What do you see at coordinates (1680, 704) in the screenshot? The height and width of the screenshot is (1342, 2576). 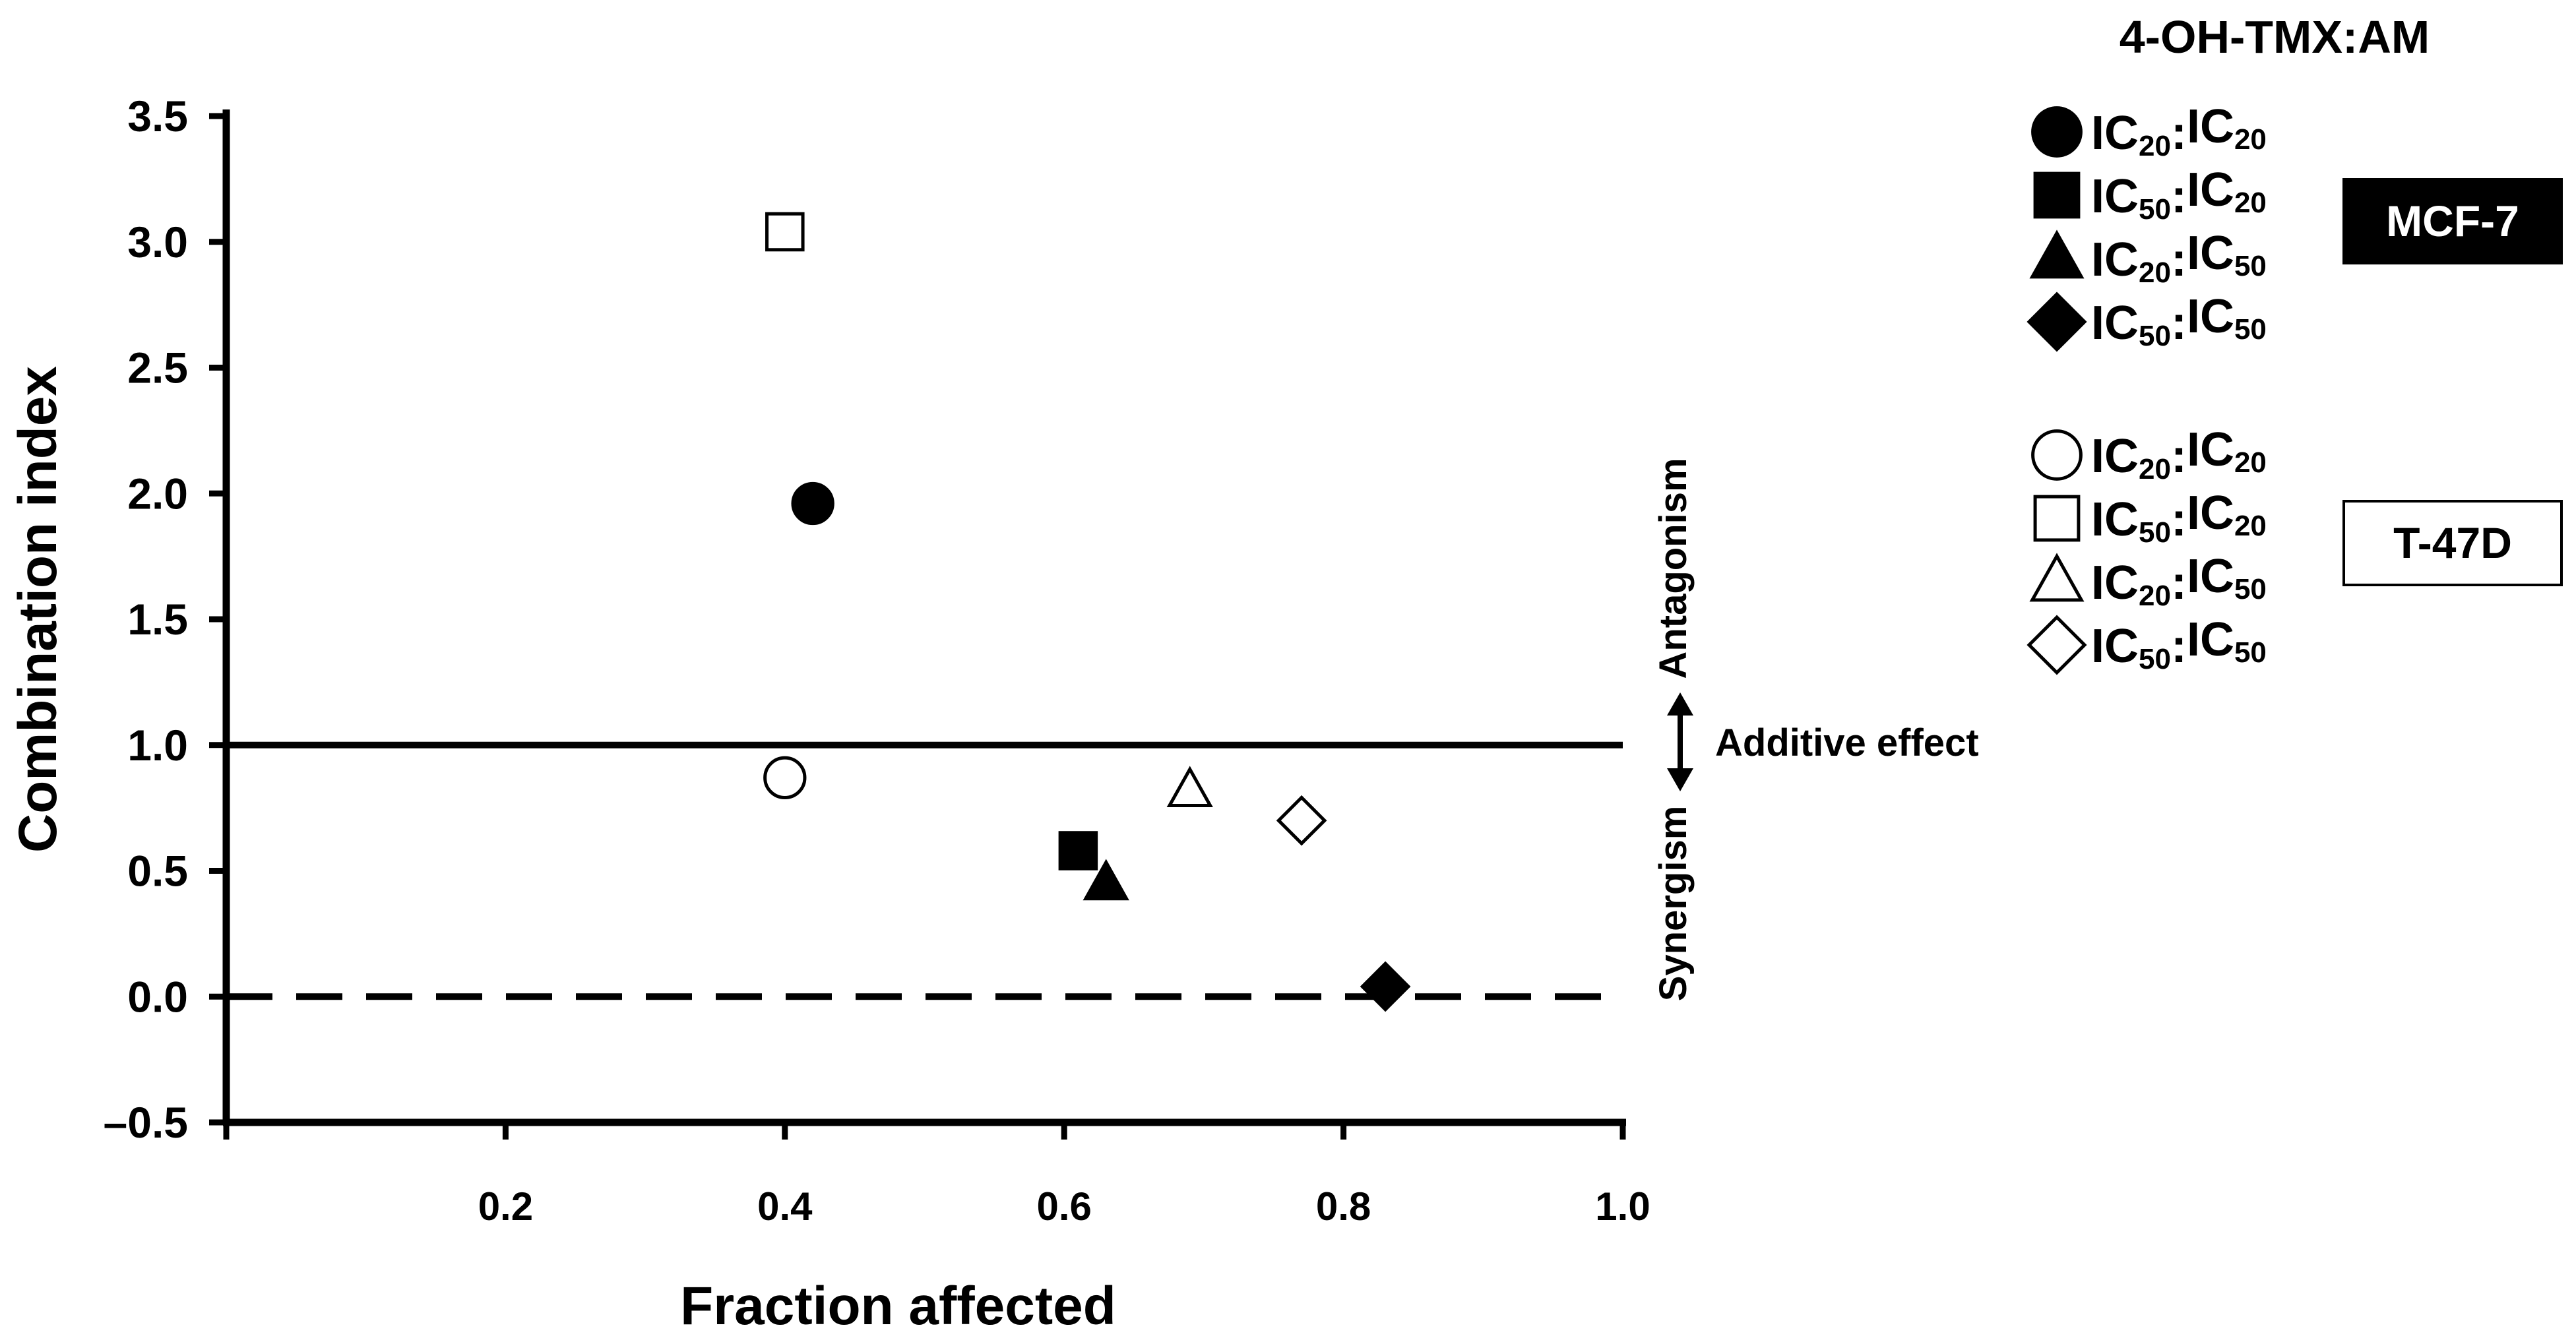 I see `arrow-up-head` at bounding box center [1680, 704].